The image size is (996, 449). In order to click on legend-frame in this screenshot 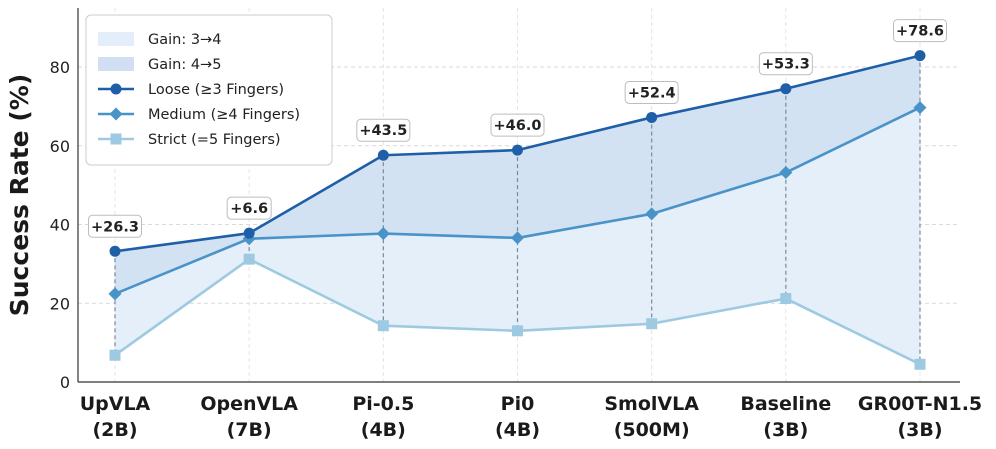, I will do `click(209, 90)`.